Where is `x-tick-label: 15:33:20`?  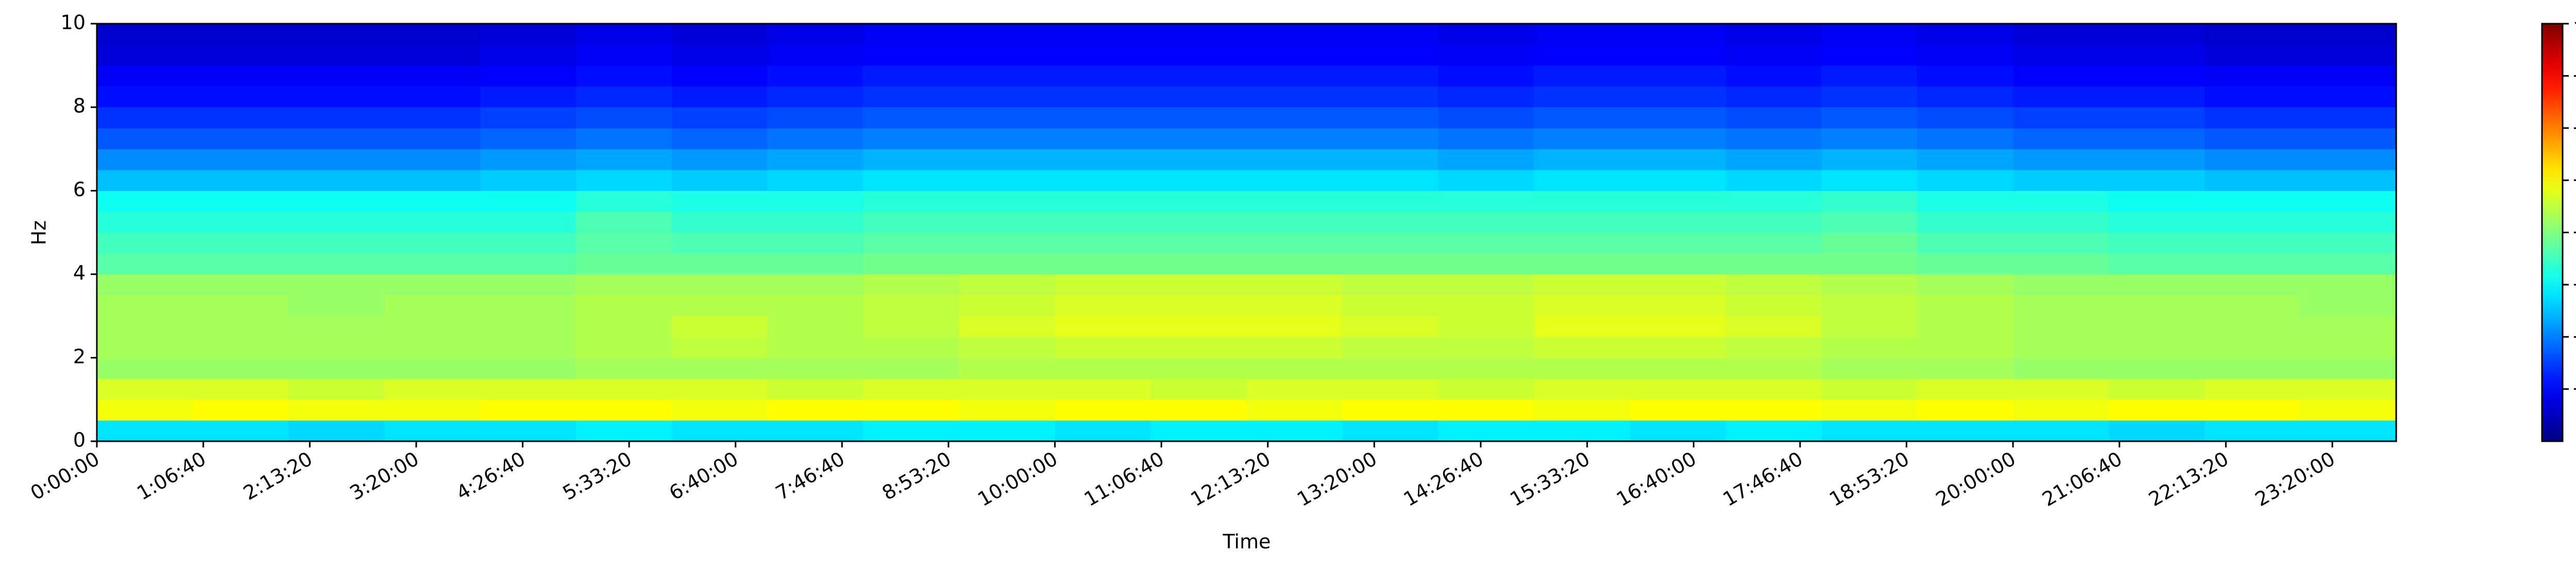 x-tick-label: 15:33:20 is located at coordinates (1550, 479).